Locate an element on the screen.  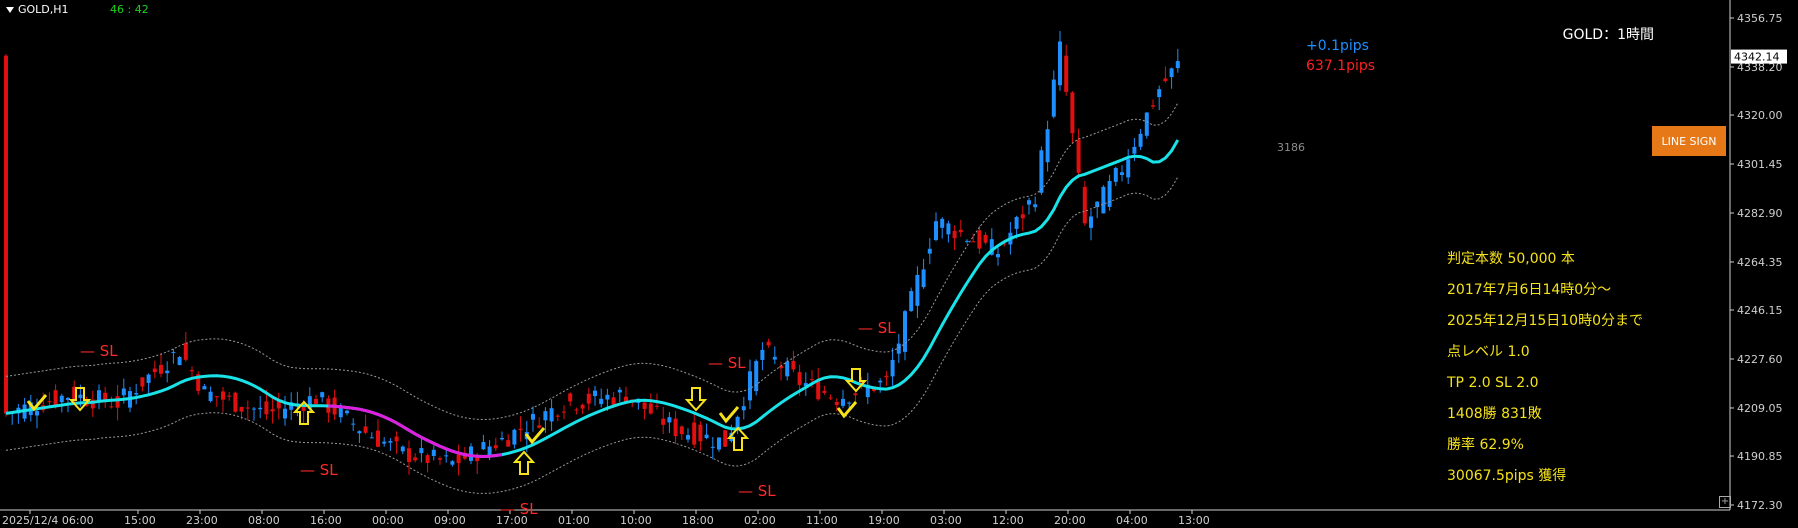
stats-line: 30067.5pips 獲得 is located at coordinates (1507, 476).